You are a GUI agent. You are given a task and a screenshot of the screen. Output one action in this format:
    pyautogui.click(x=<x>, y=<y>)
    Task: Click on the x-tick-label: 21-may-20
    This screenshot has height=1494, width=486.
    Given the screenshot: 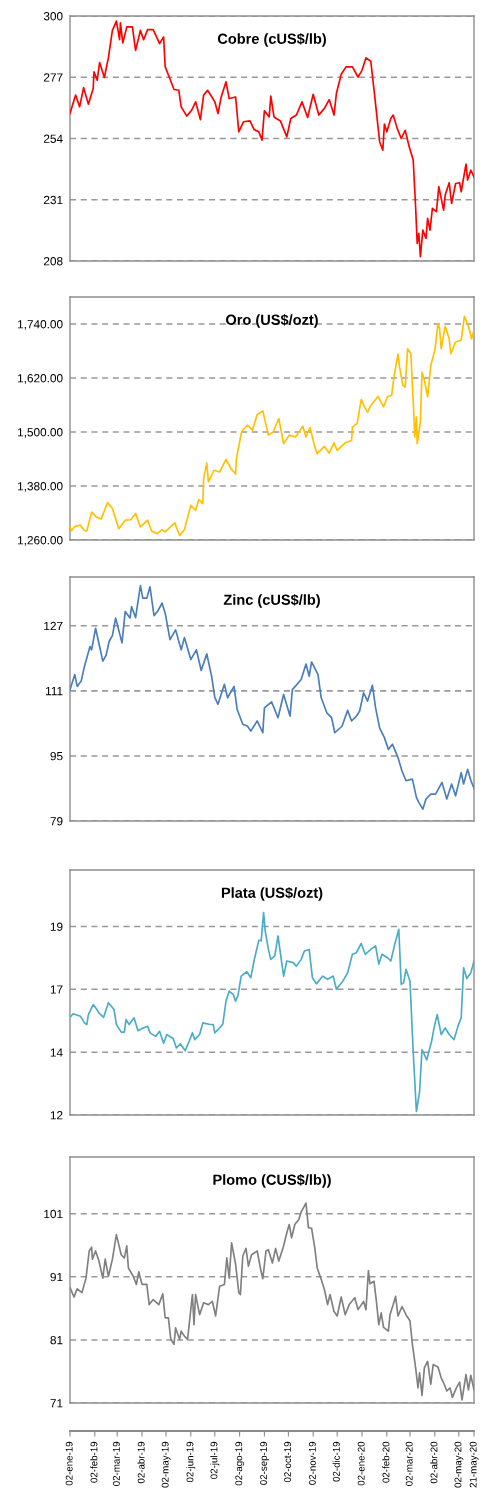 What is the action you would take?
    pyautogui.click(x=474, y=1464)
    